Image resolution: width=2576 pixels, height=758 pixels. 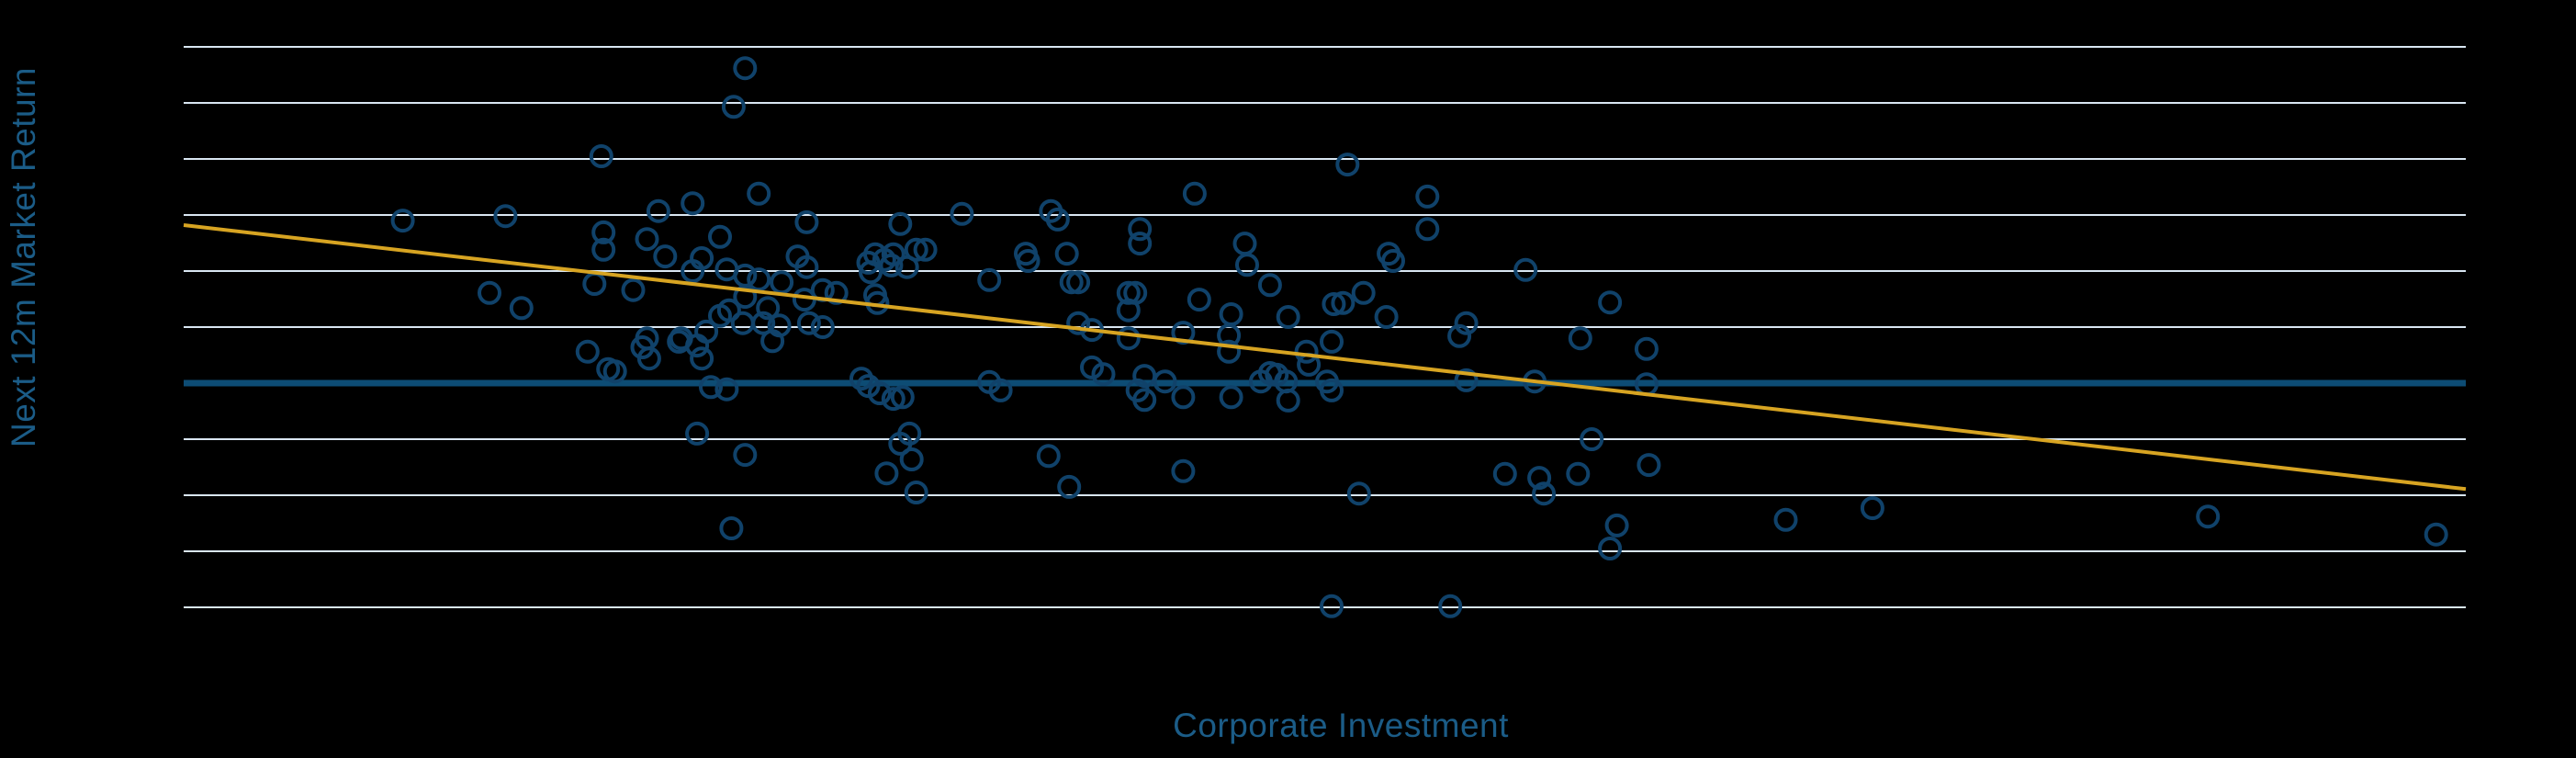 I want to click on x-axis-label: Corporate Investment, so click(x=1341, y=725).